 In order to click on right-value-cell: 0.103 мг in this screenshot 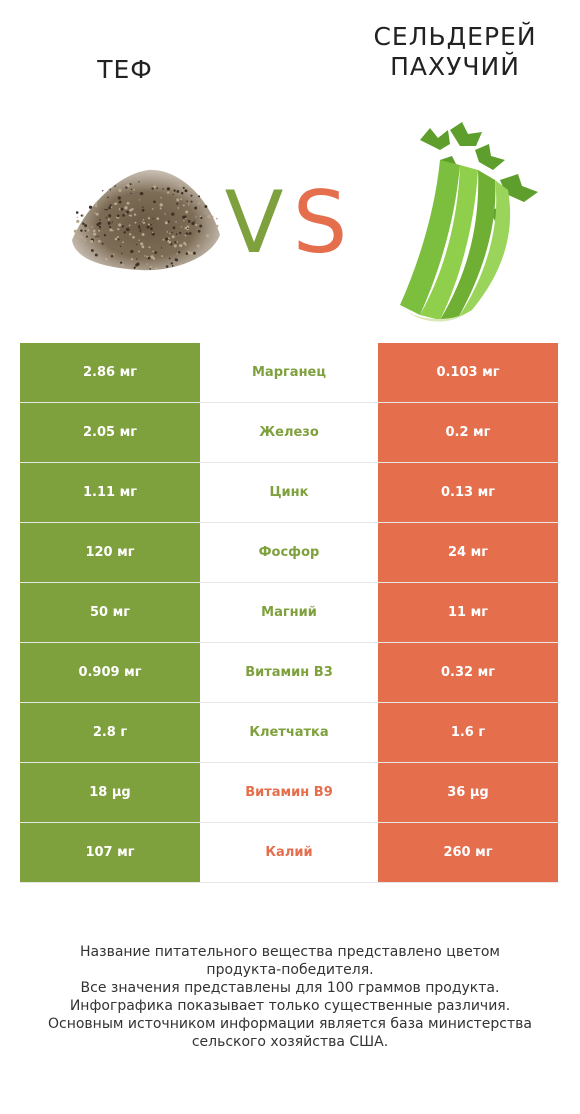, I will do `click(468, 372)`.